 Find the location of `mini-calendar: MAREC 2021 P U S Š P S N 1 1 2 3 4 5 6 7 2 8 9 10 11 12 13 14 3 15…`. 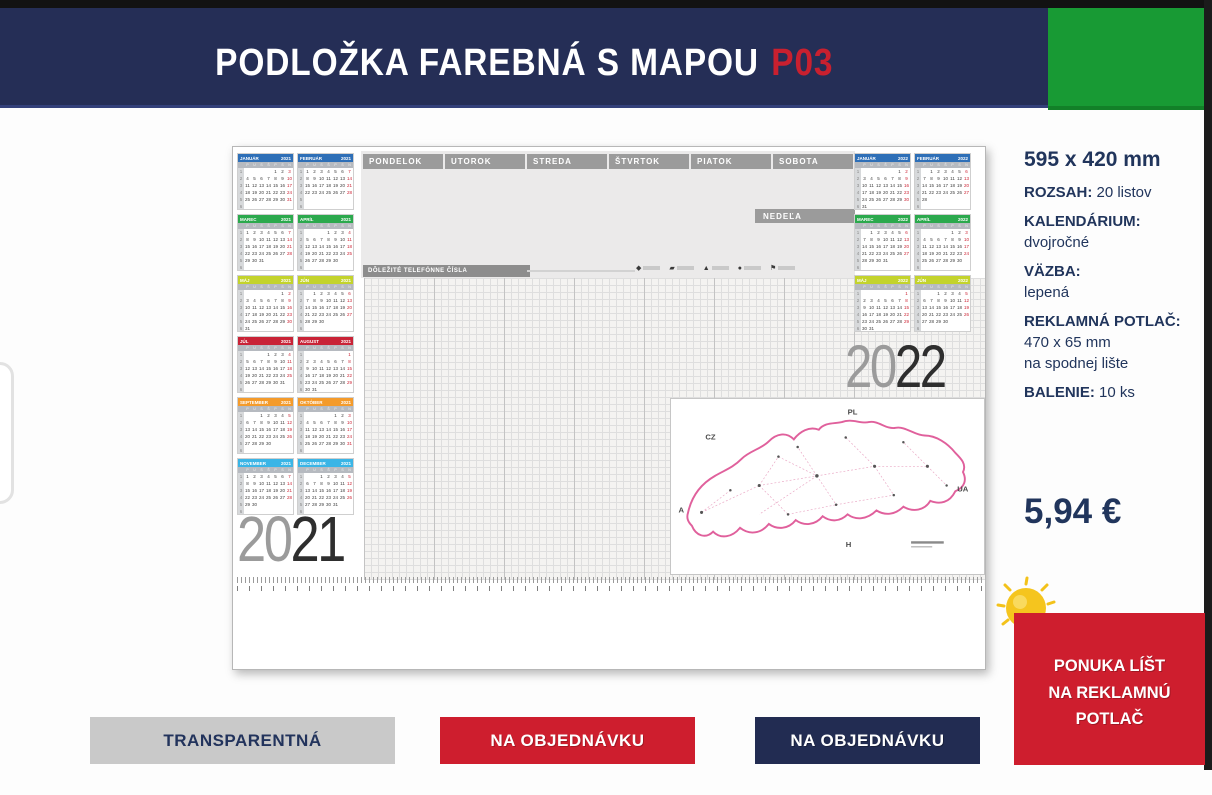

mini-calendar: MAREC 2021 P U S Š P S N 1 1 2 3 4 5 6 7 2 8 9 10 11 12 13 14 3 15… is located at coordinates (265, 242).